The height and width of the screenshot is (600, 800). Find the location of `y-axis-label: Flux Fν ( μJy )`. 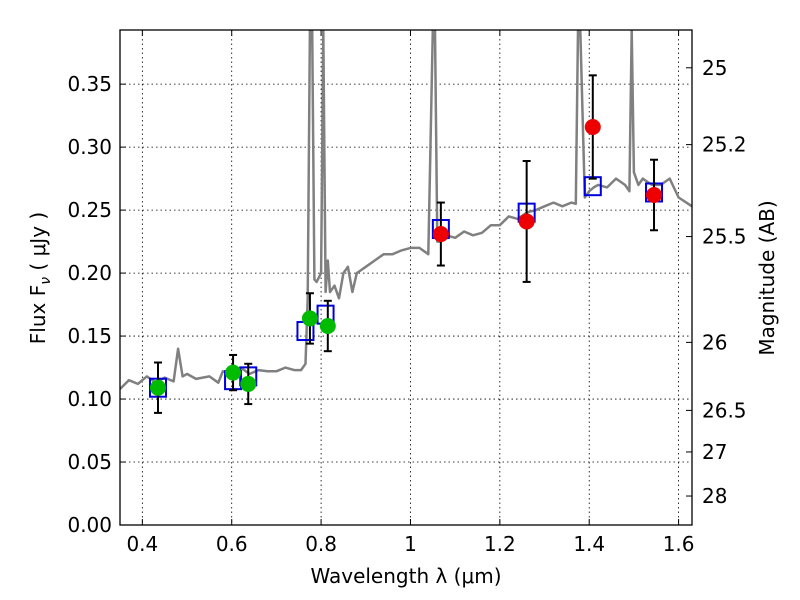

y-axis-label: Flux Fν ( μJy ) is located at coordinates (40, 278).